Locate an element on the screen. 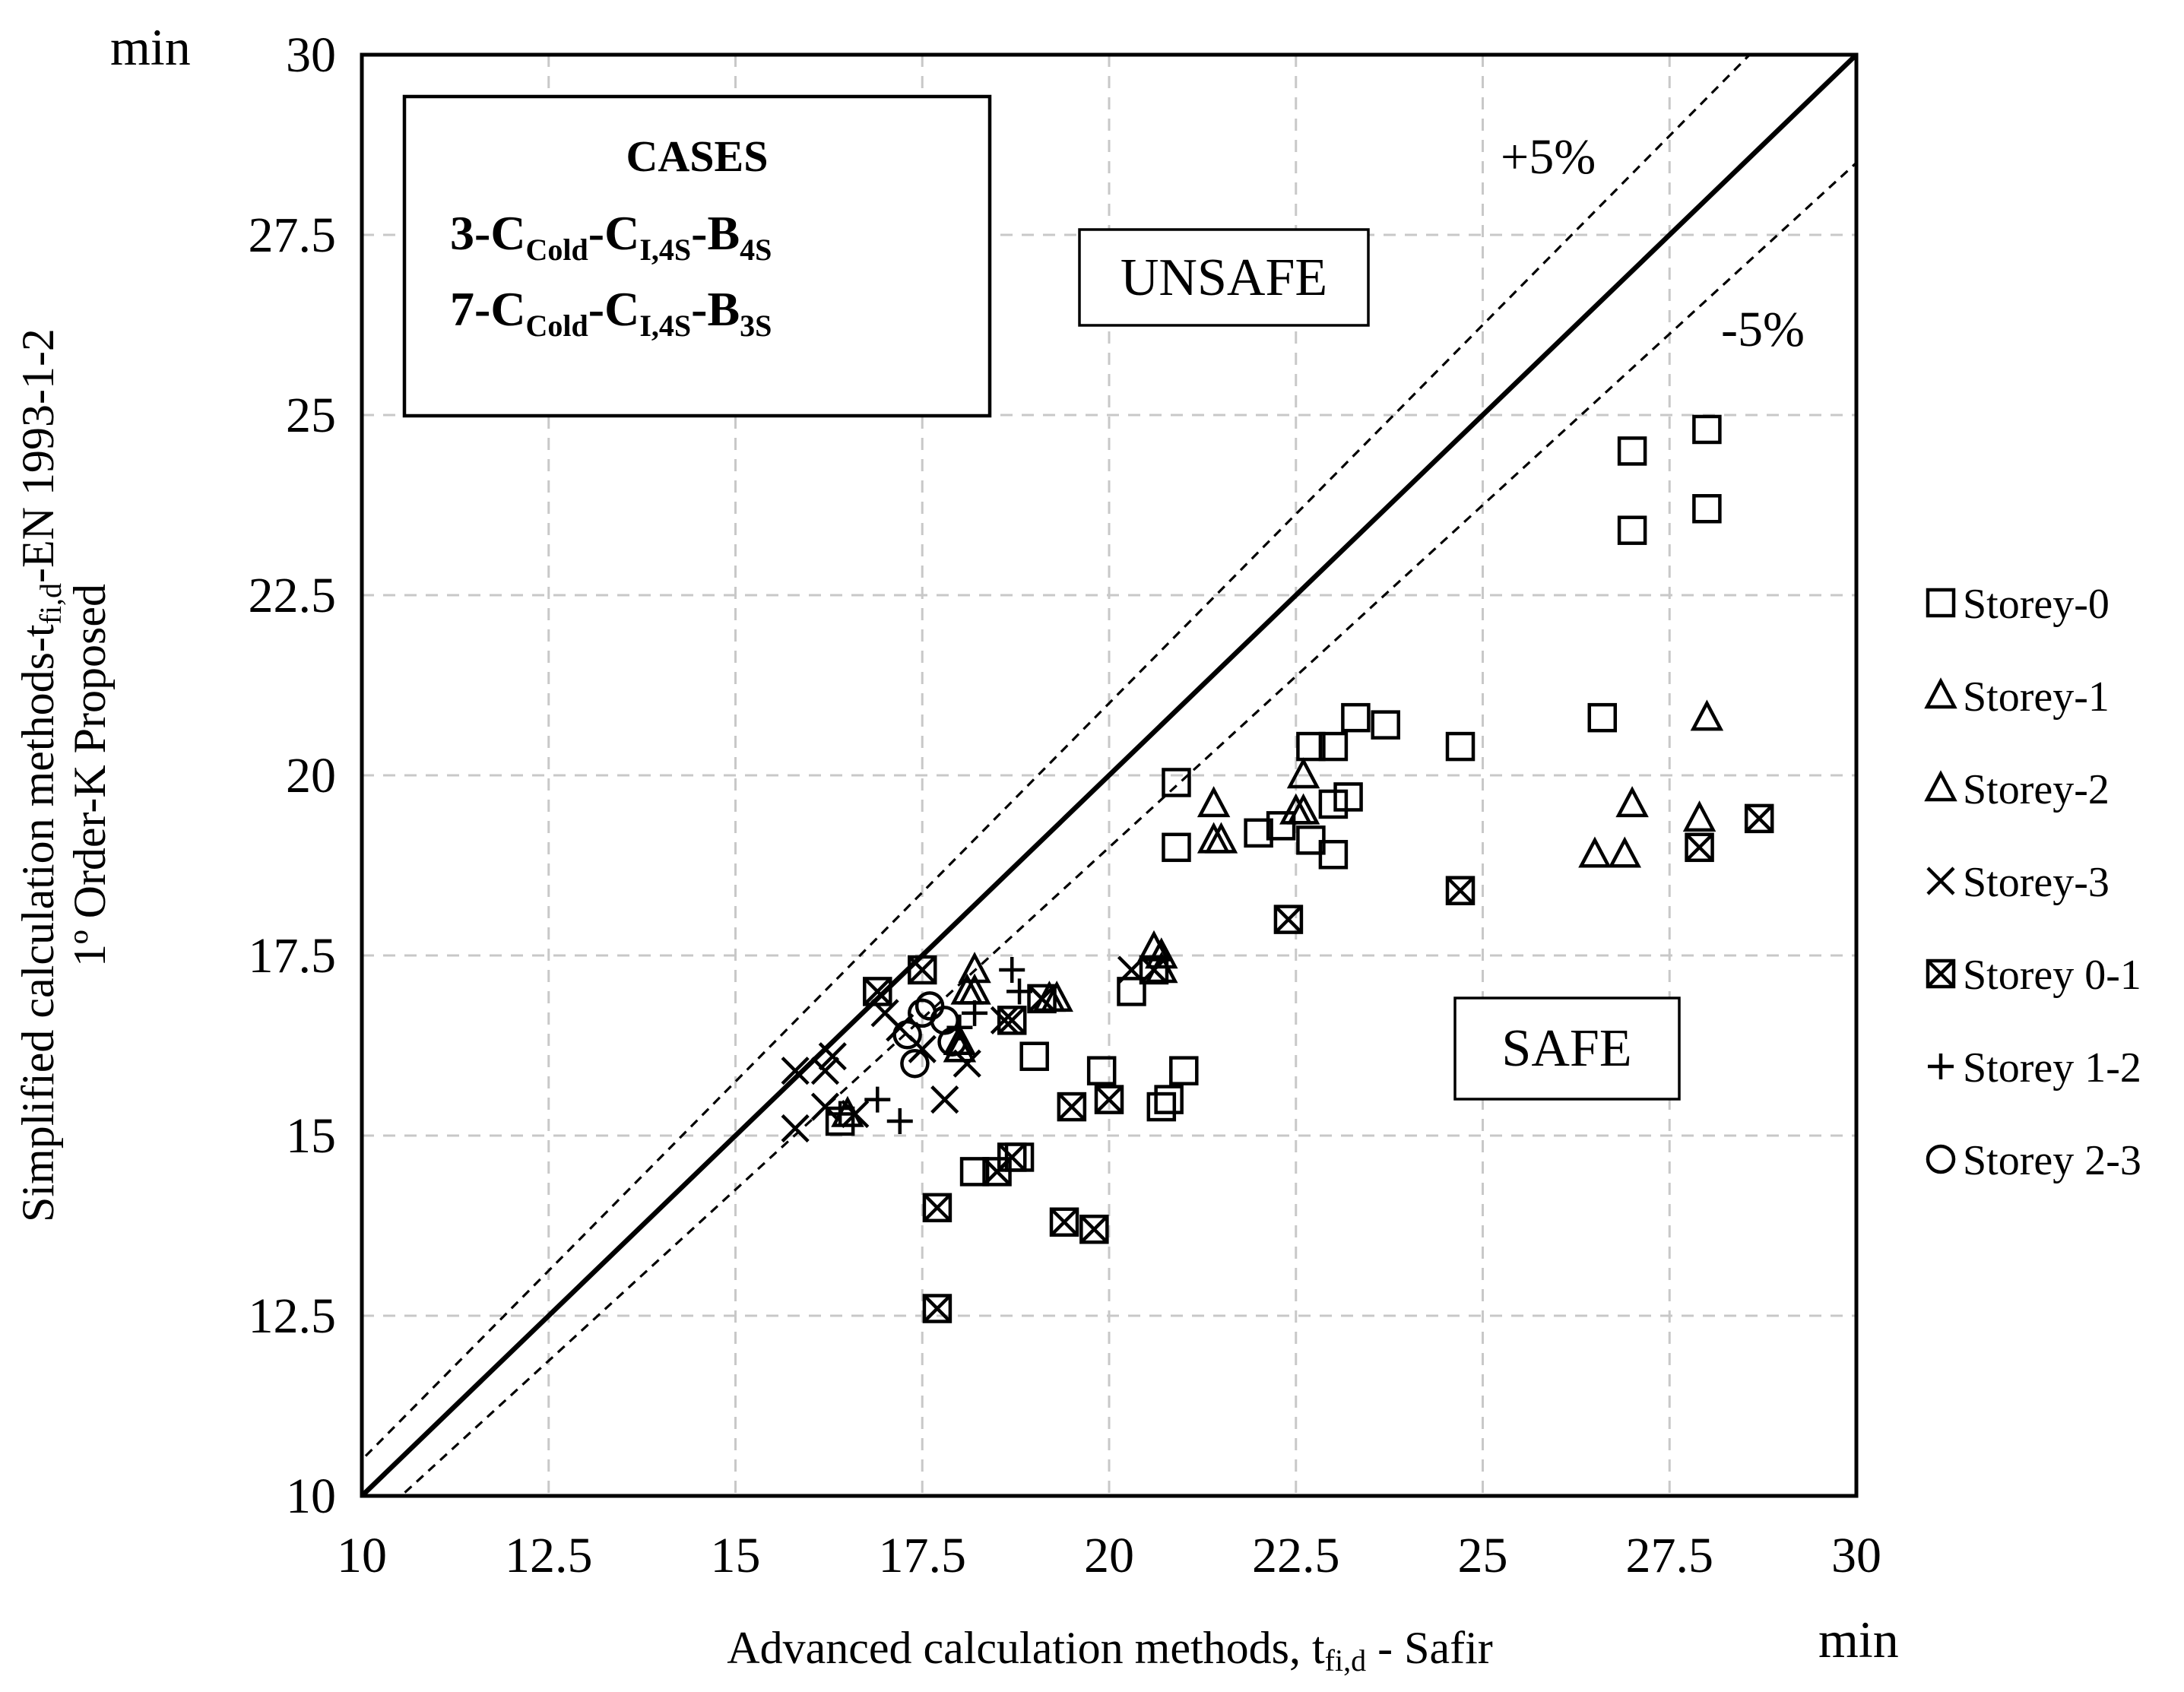  legend-label: Storey 2-3 is located at coordinates (2052, 1160).